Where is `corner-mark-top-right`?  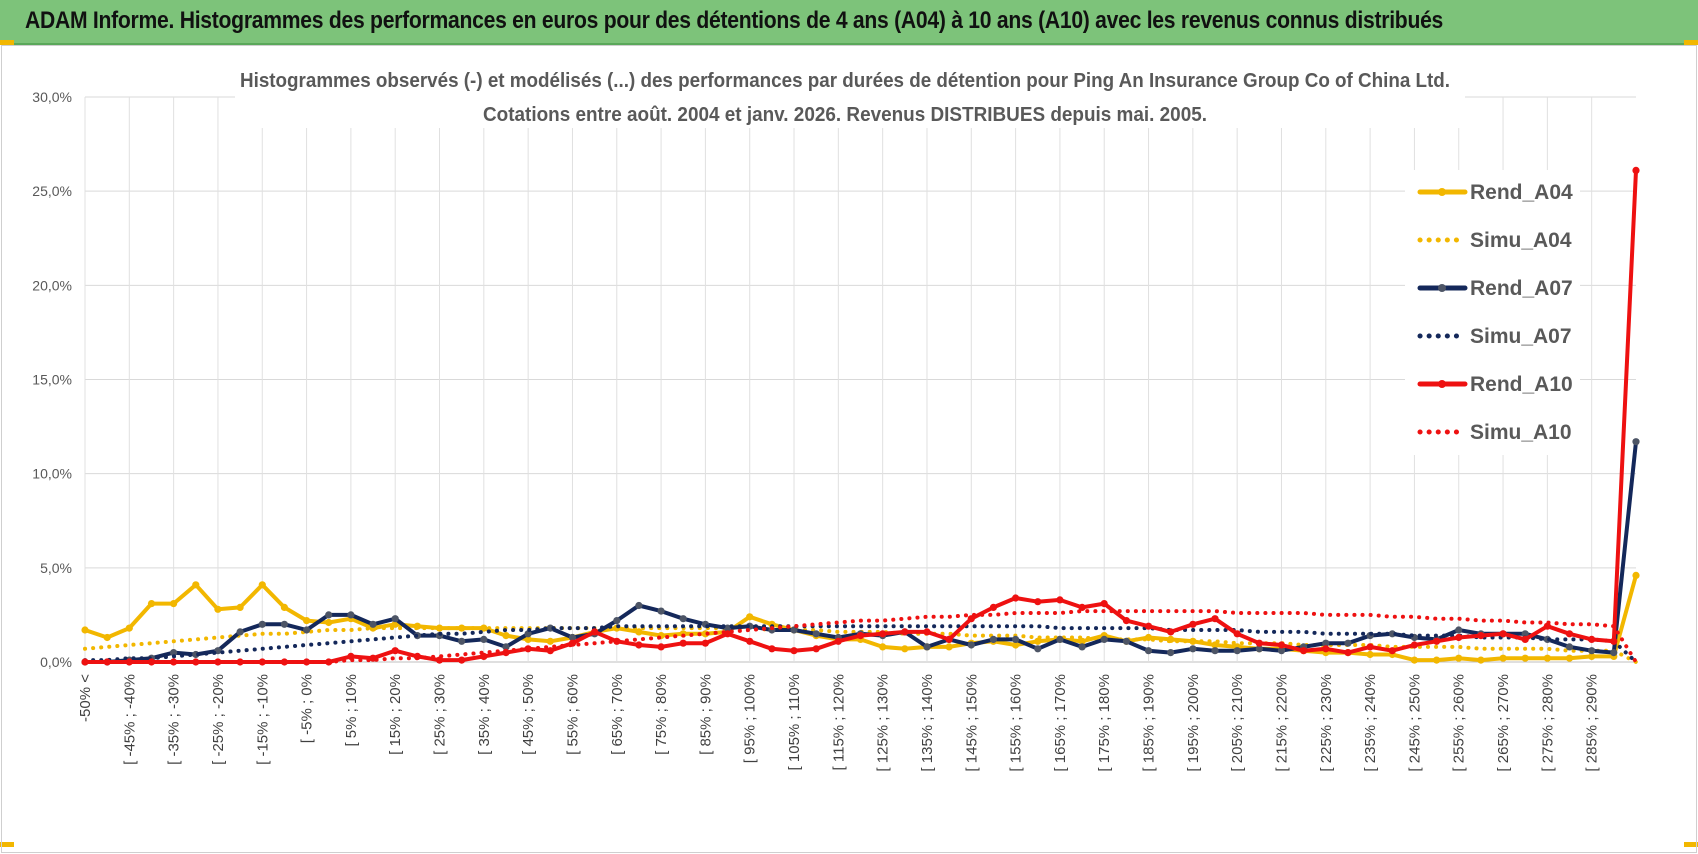 corner-mark-top-right is located at coordinates (1691, 42).